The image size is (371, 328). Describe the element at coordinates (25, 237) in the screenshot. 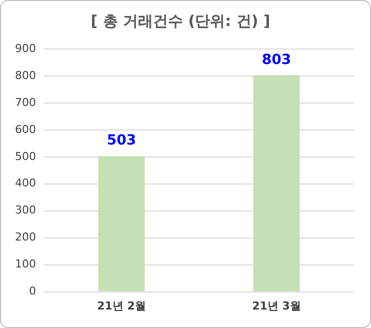

I see `y-tick-label: 200` at that location.